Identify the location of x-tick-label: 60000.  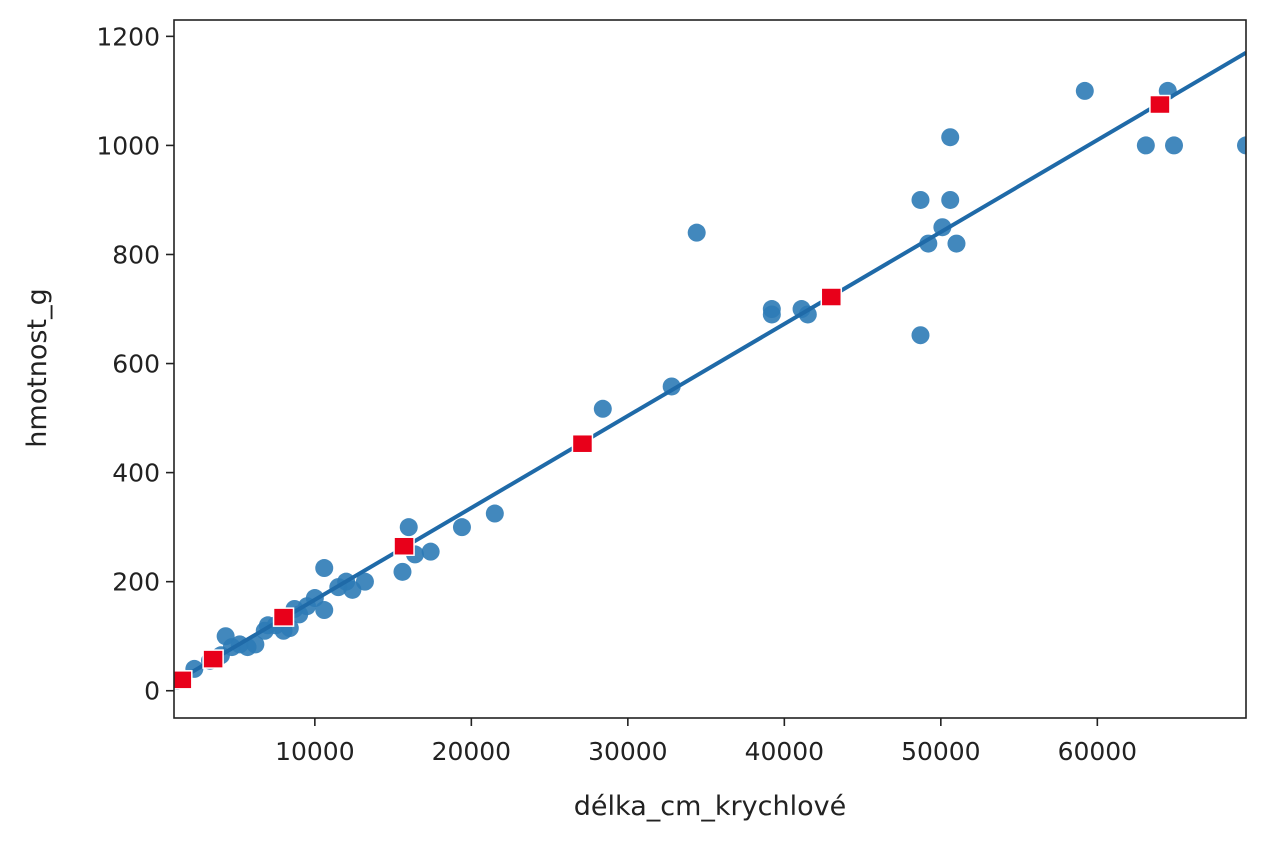
(1098, 751).